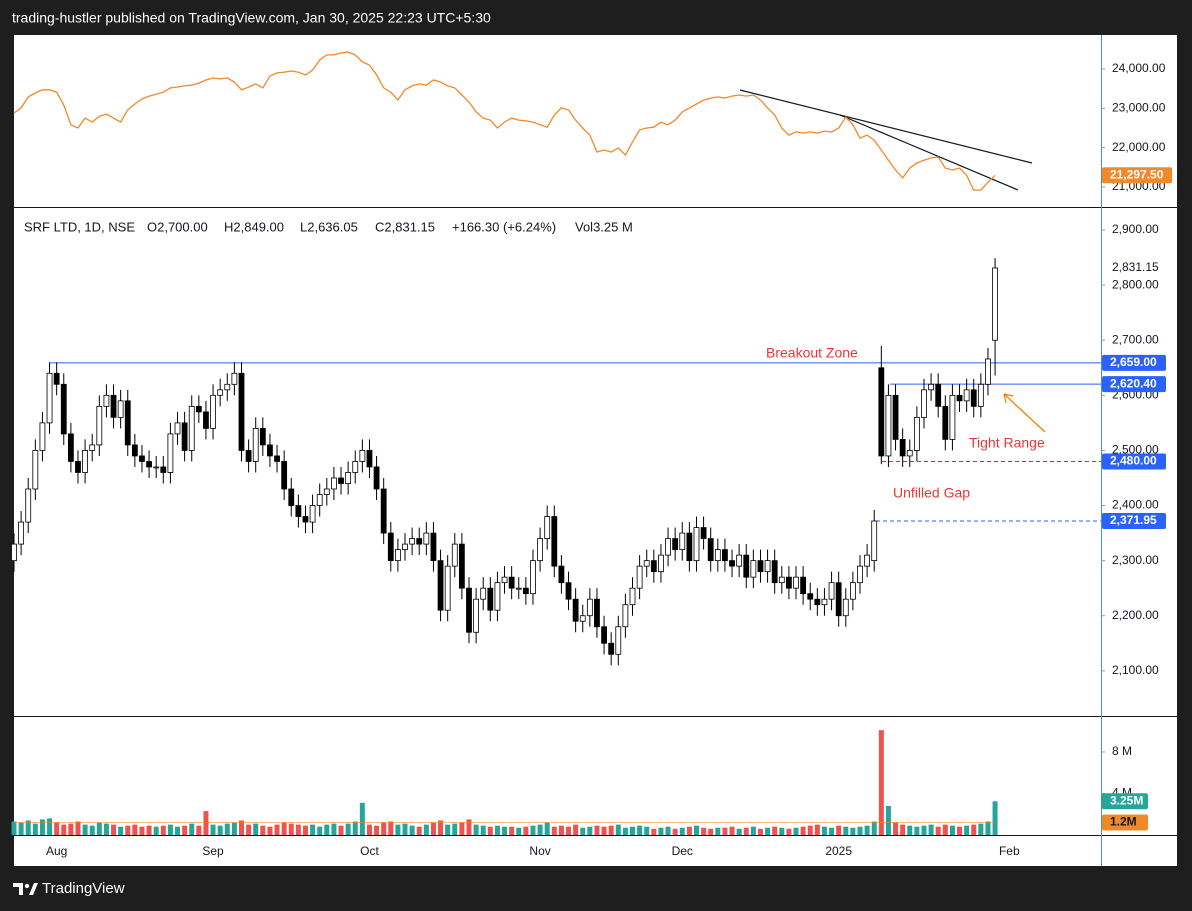 This screenshot has height=911, width=1192. What do you see at coordinates (1135, 505) in the screenshot?
I see `y-tick-label: 2,400.00` at bounding box center [1135, 505].